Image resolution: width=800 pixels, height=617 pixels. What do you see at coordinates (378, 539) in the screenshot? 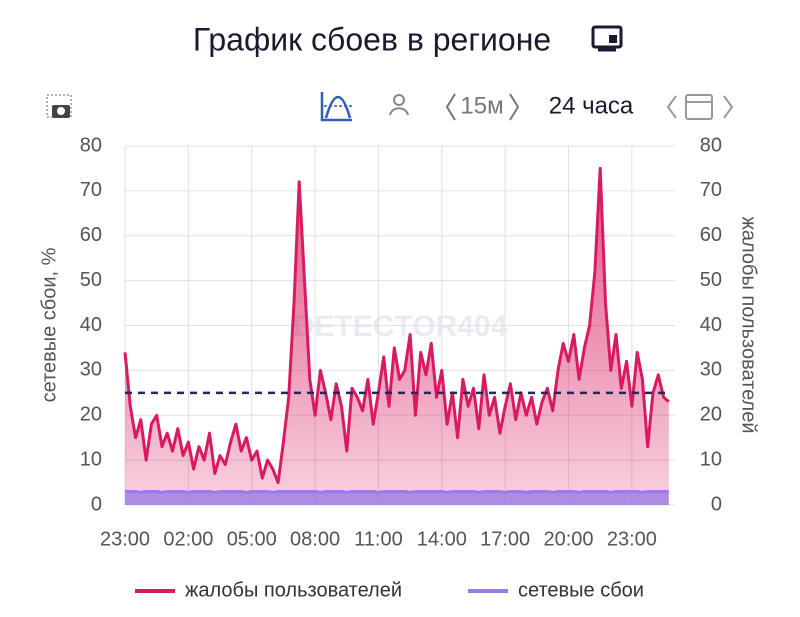
I see `x-tick-label: 11:00` at bounding box center [378, 539].